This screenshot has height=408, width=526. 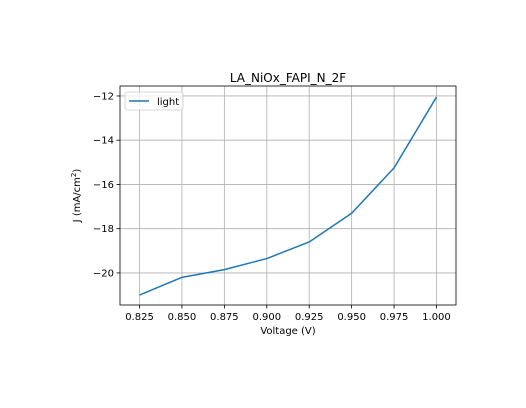 I want to click on y-tick-label: −12, so click(x=103, y=96).